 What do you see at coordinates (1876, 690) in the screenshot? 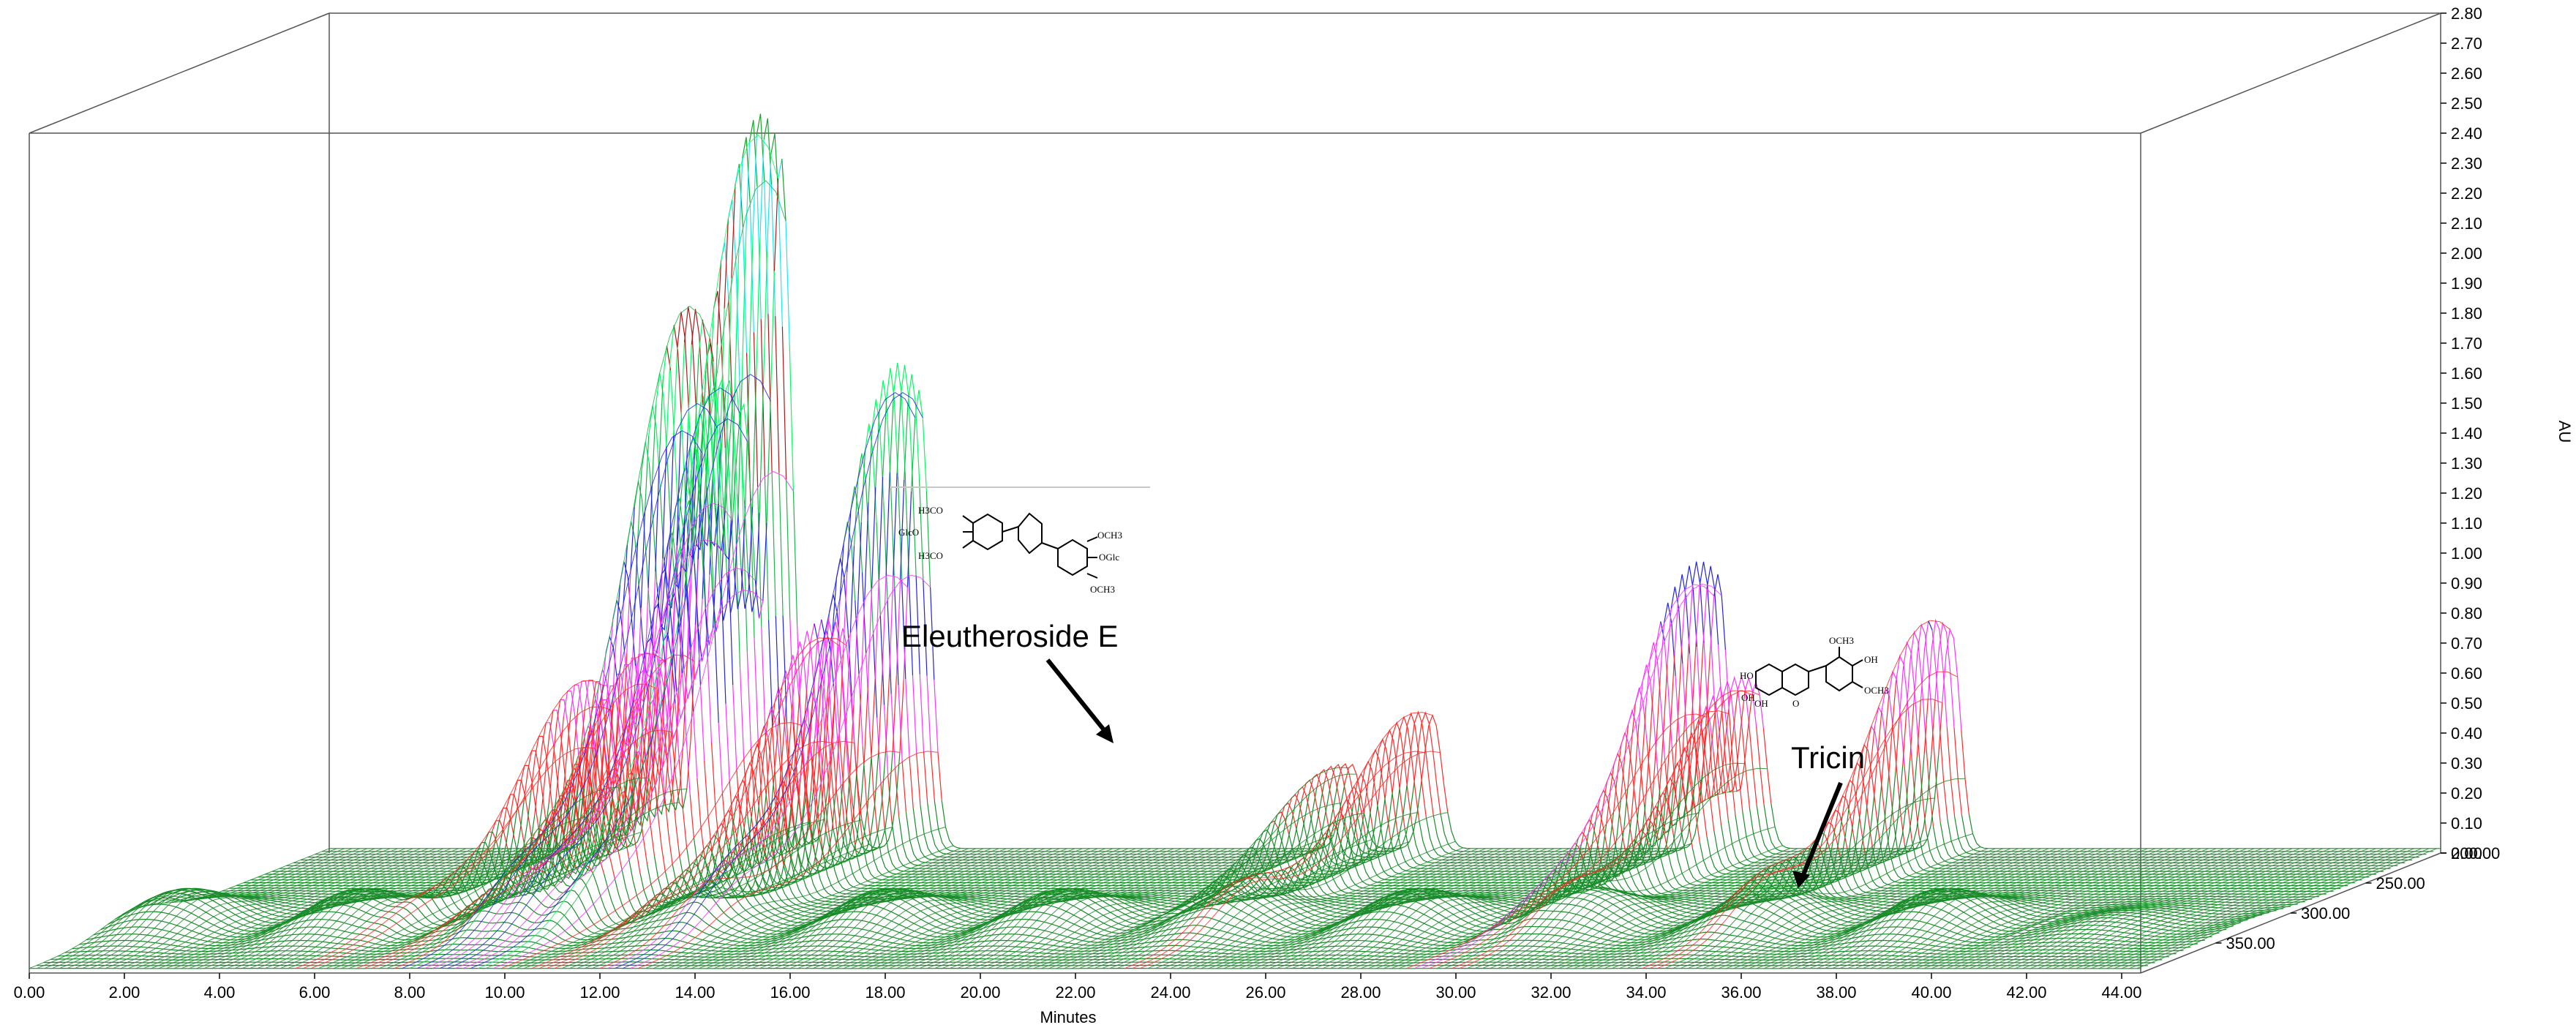
I see `tricin-label-och3-right: OCH3` at bounding box center [1876, 690].